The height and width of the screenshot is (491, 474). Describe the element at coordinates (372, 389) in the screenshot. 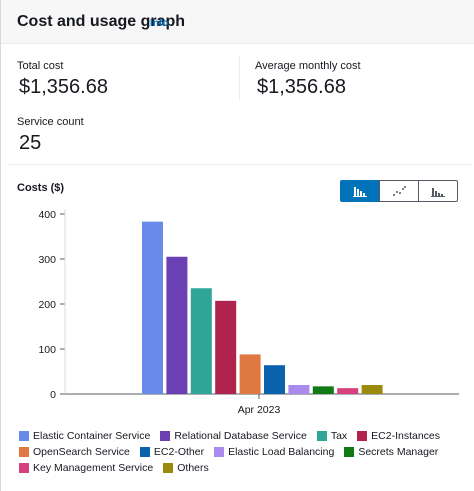

I see `bar-others` at that location.